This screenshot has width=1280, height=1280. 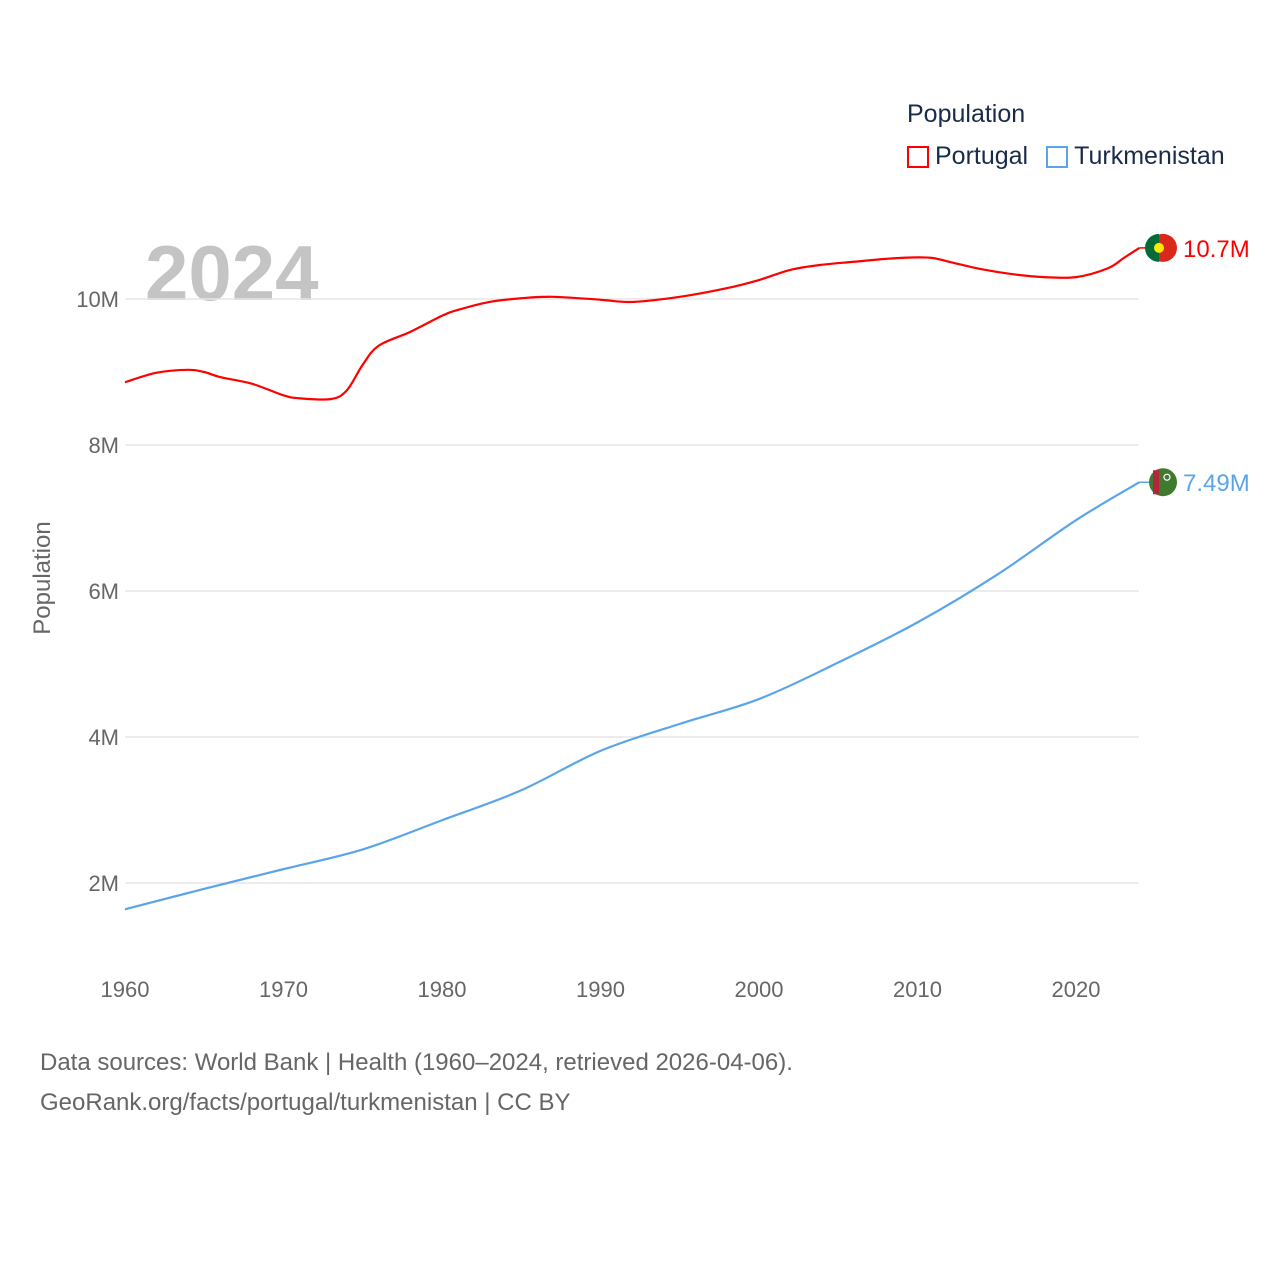 What do you see at coordinates (966, 114) in the screenshot?
I see `legend-title: Population` at bounding box center [966, 114].